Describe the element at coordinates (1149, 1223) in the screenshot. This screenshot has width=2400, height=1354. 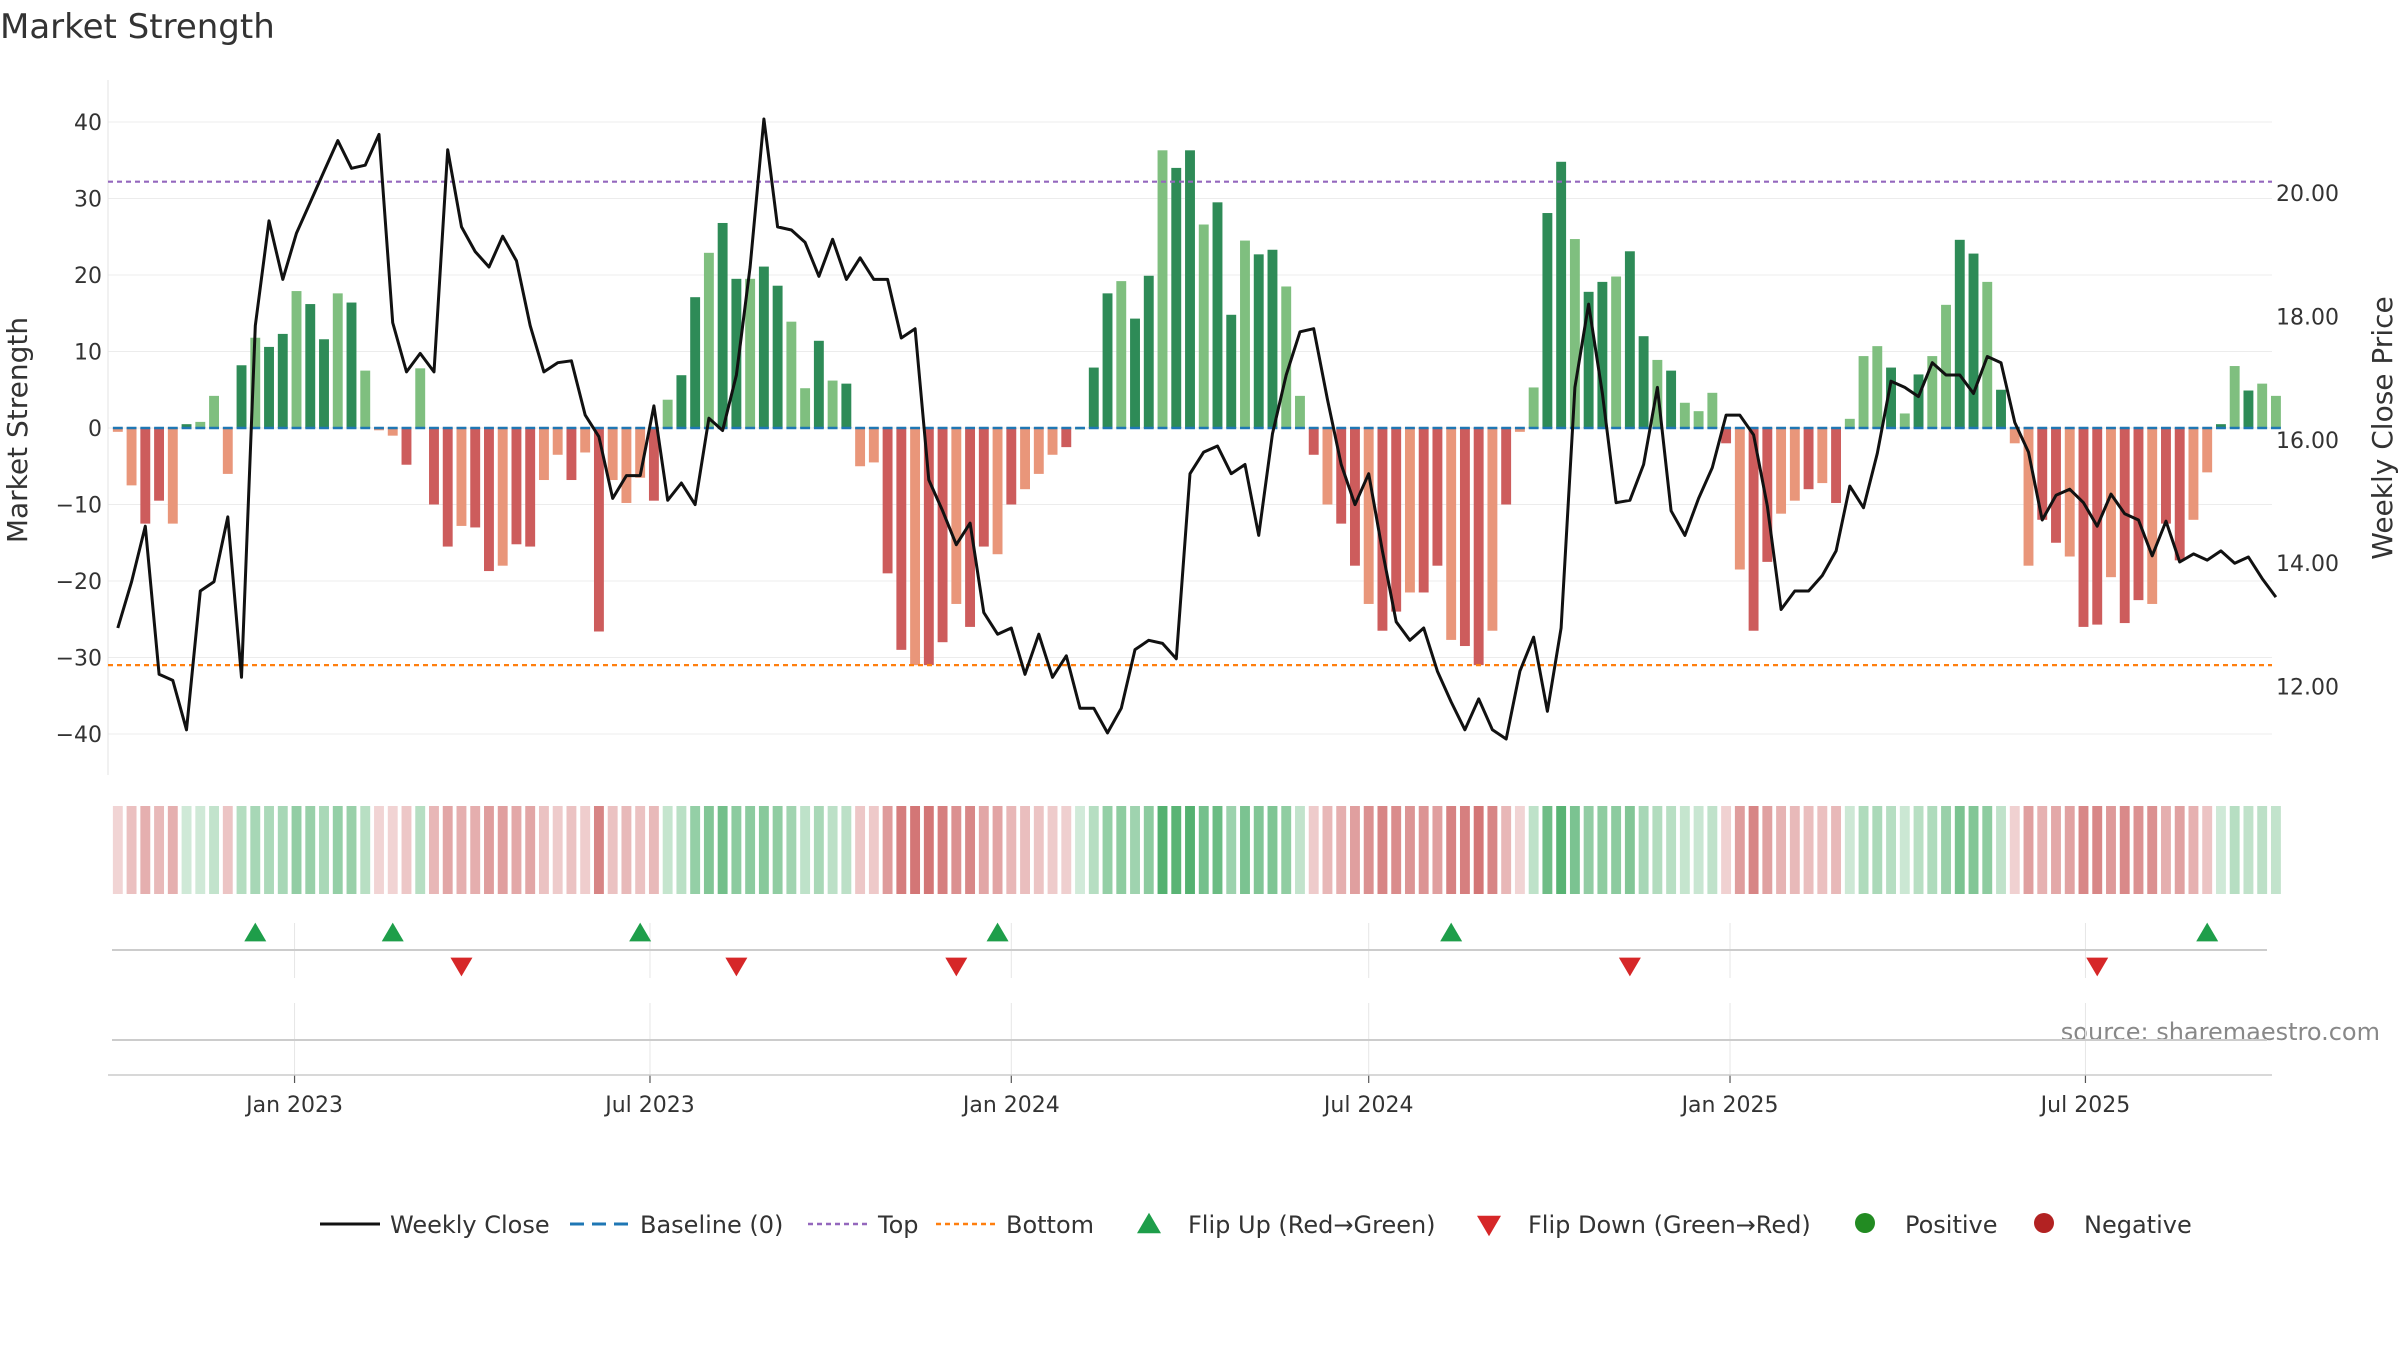
I see `legend-swatch-flip-up` at that location.